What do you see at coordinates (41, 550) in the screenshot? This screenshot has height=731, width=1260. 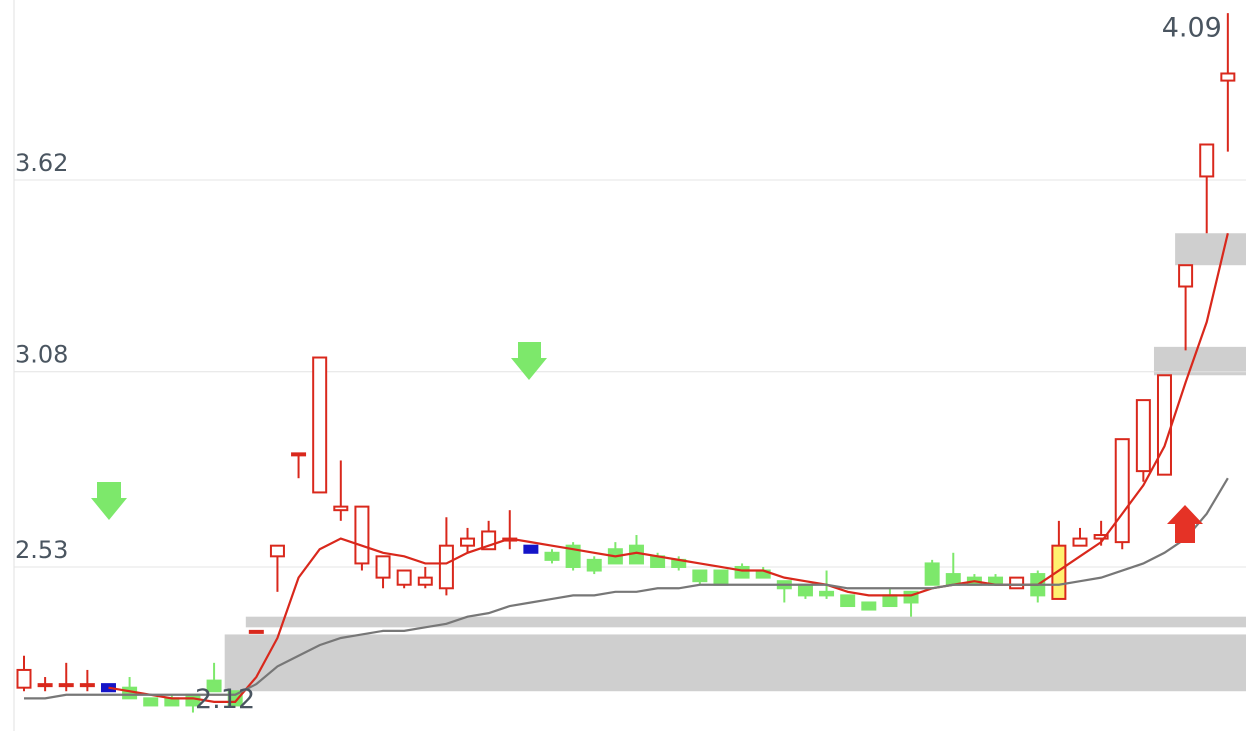 I see `y-tick-label: 2.53` at bounding box center [41, 550].